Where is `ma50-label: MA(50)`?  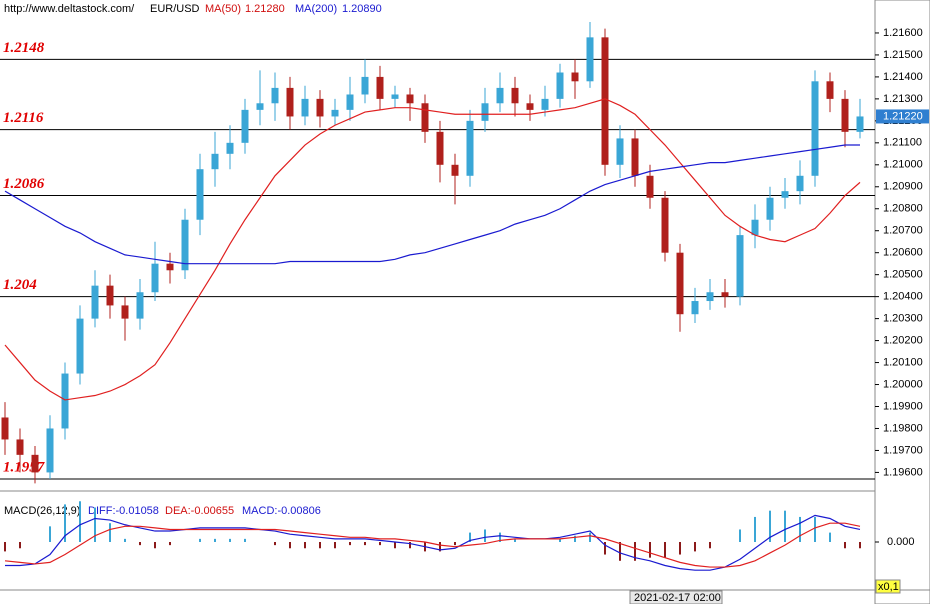
ma50-label: MA(50) is located at coordinates (223, 9).